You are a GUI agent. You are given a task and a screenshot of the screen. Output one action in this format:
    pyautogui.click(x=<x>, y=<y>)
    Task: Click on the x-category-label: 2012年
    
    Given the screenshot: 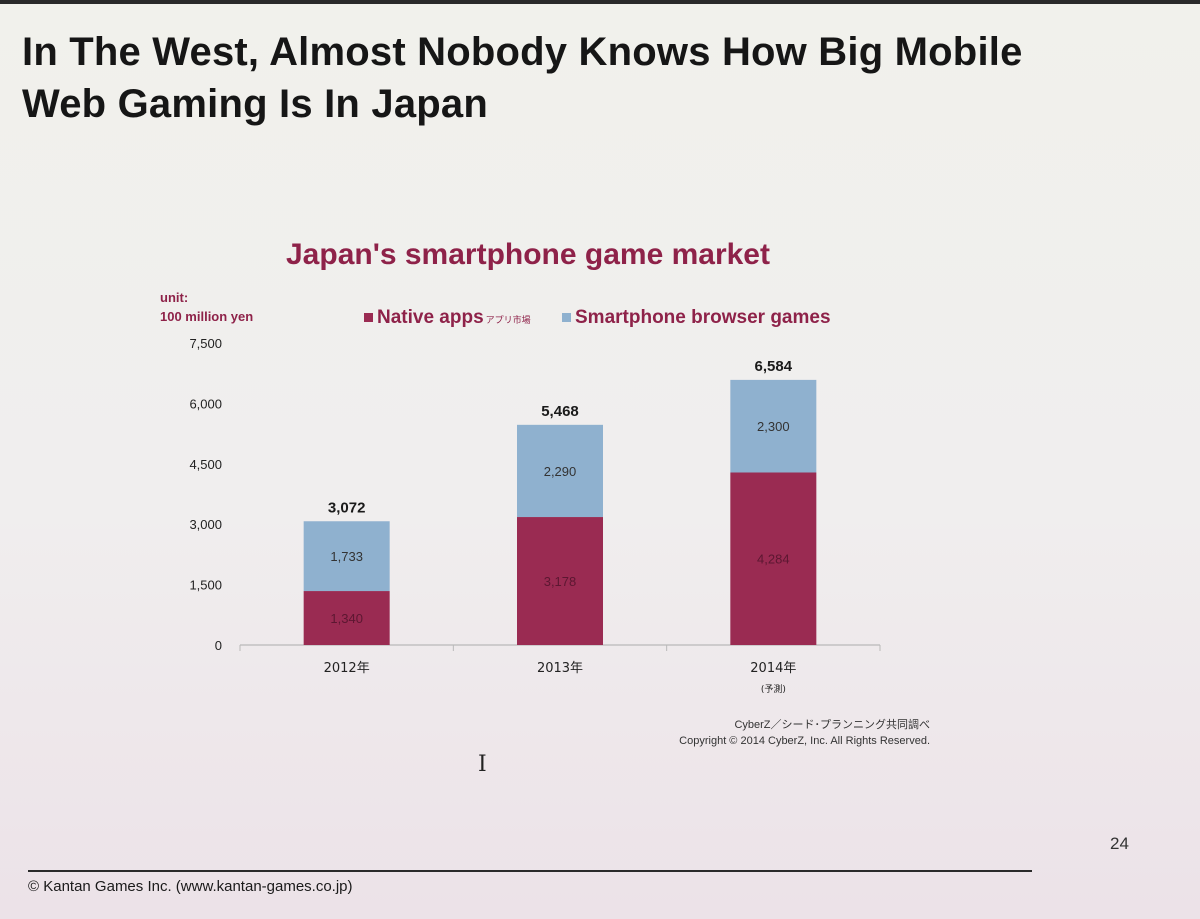 What is the action you would take?
    pyautogui.click(x=347, y=668)
    